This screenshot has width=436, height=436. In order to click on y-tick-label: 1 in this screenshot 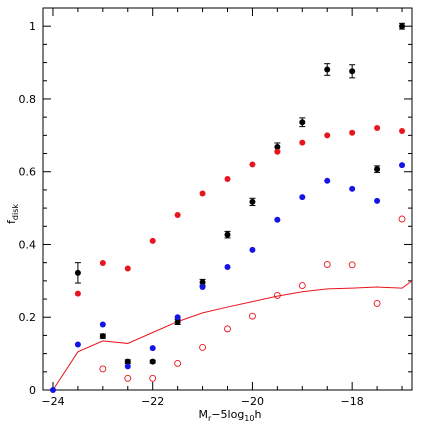, I will do `click(32, 26)`.